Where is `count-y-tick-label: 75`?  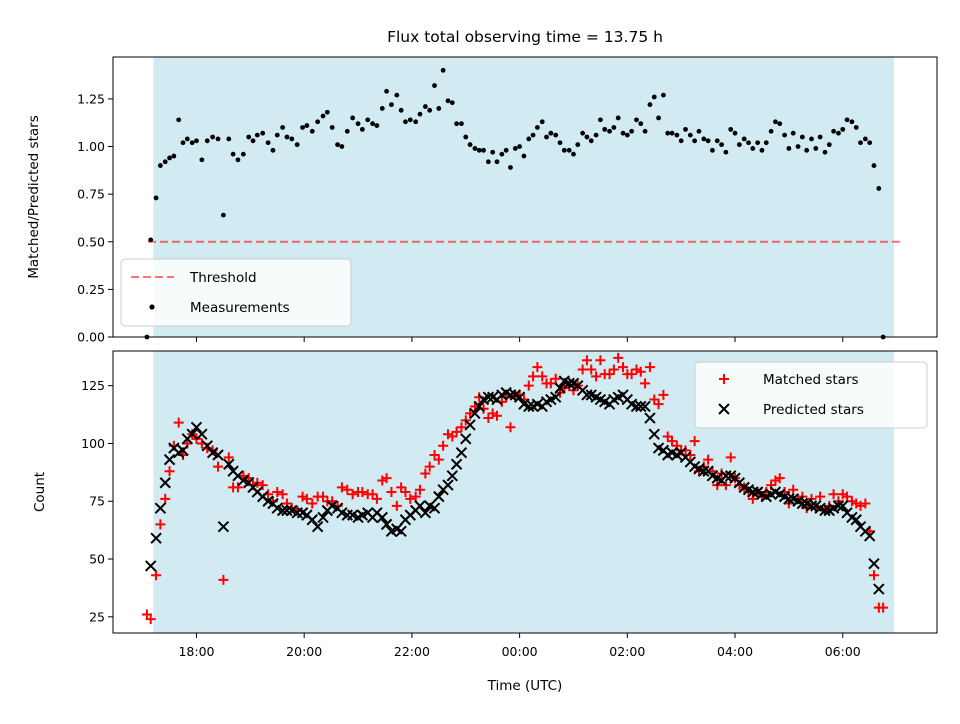 count-y-tick-label: 75 is located at coordinates (97, 501).